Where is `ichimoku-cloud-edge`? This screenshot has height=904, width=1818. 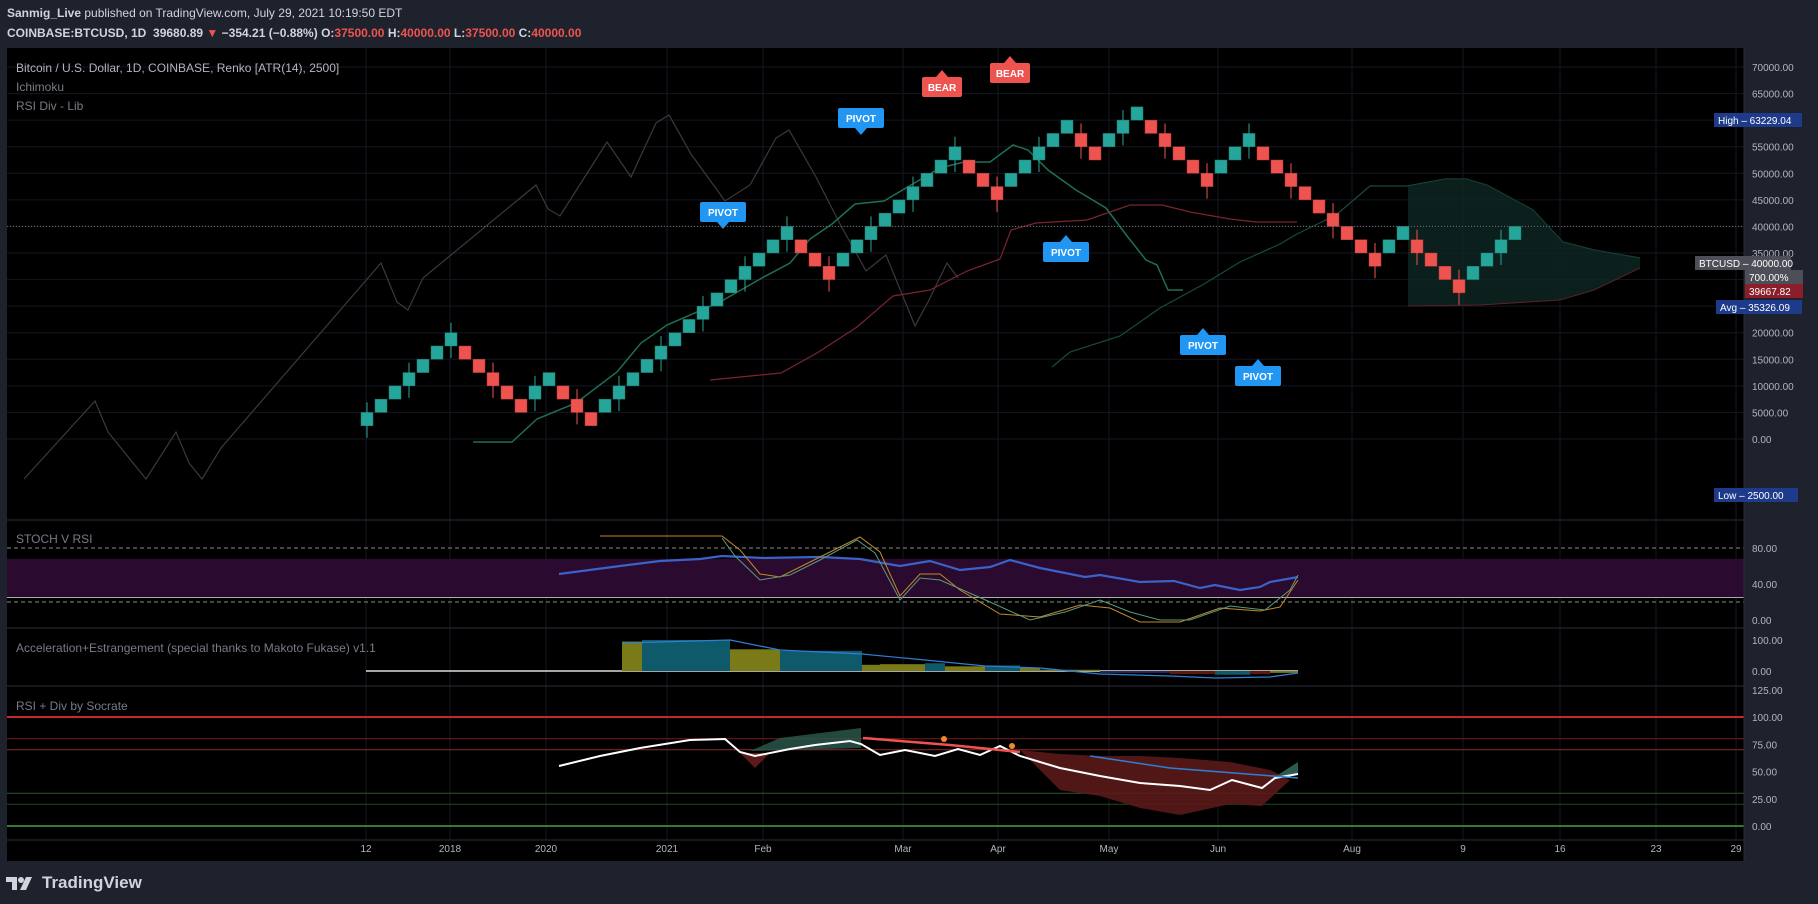 ichimoku-cloud-edge is located at coordinates (1524, 287).